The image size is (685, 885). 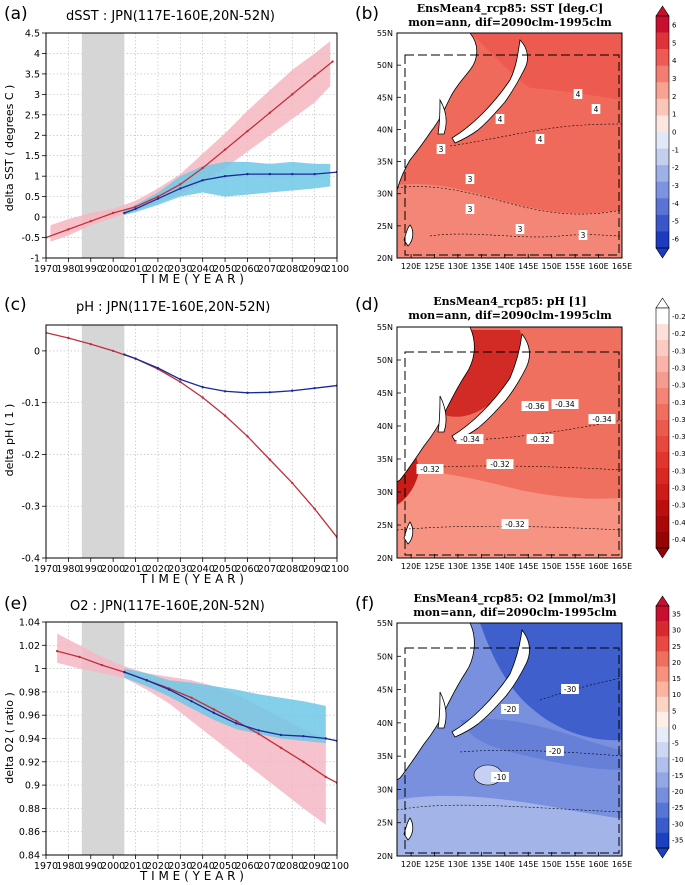 What do you see at coordinates (677, 760) in the screenshot?
I see `colorbar-label: -10` at bounding box center [677, 760].